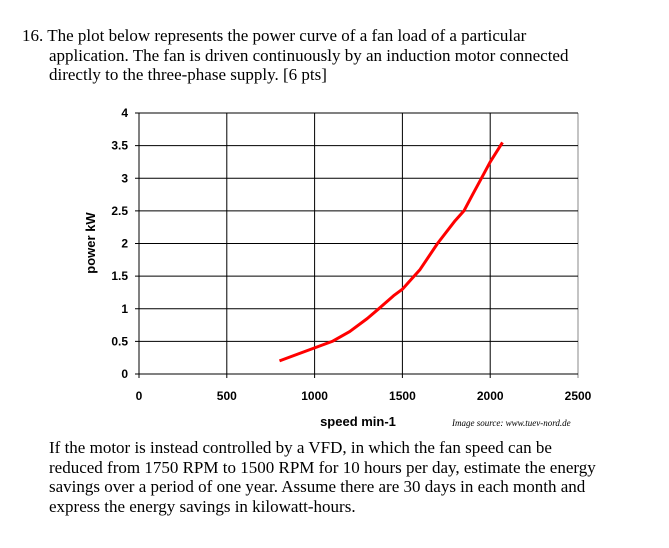 This screenshot has height=548, width=669. What do you see at coordinates (119, 276) in the screenshot?
I see `y-tick-label: 1.5` at bounding box center [119, 276].